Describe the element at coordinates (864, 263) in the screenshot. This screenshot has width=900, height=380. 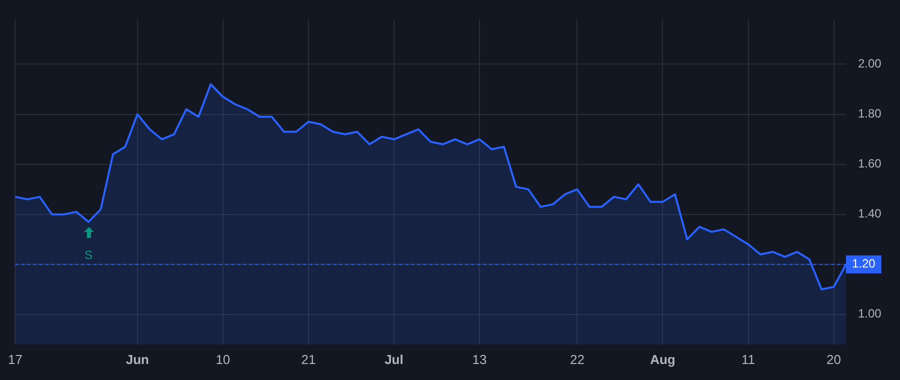
I see `ref-line-label: 1.20` at that location.